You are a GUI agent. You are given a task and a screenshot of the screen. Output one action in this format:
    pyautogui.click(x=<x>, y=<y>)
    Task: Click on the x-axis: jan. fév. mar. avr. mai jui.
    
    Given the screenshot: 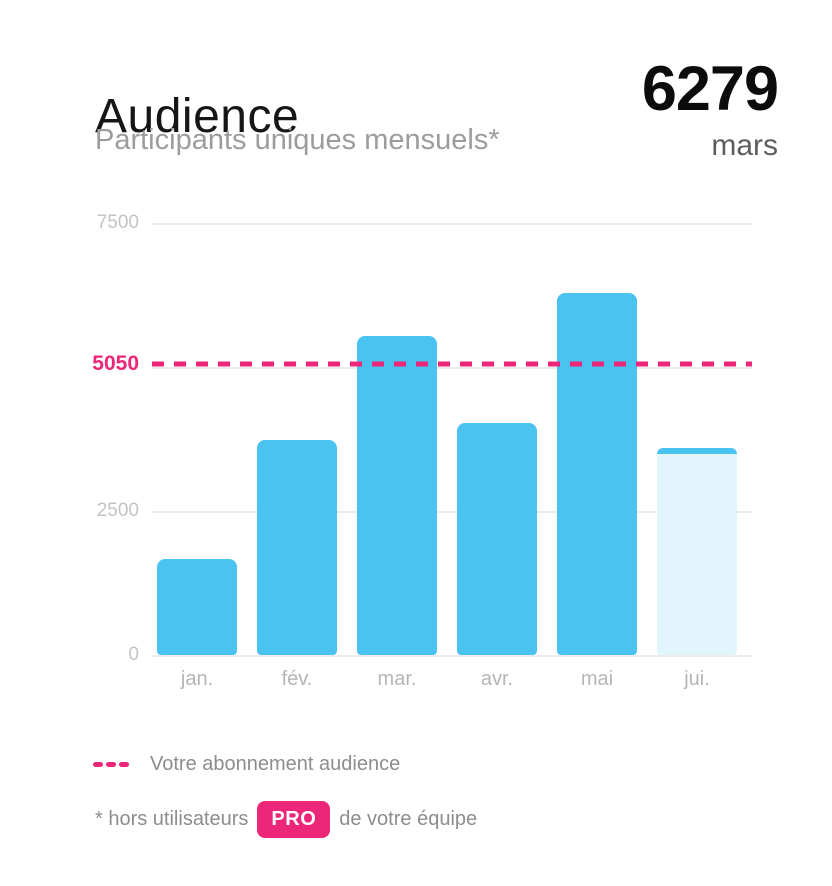 What is the action you would take?
    pyautogui.click(x=447, y=681)
    